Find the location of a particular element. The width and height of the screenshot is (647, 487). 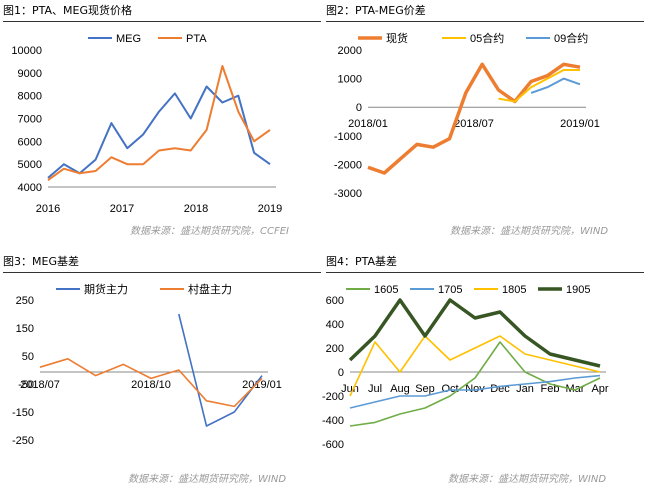

x-tick-label: Mar is located at coordinates (575, 389).